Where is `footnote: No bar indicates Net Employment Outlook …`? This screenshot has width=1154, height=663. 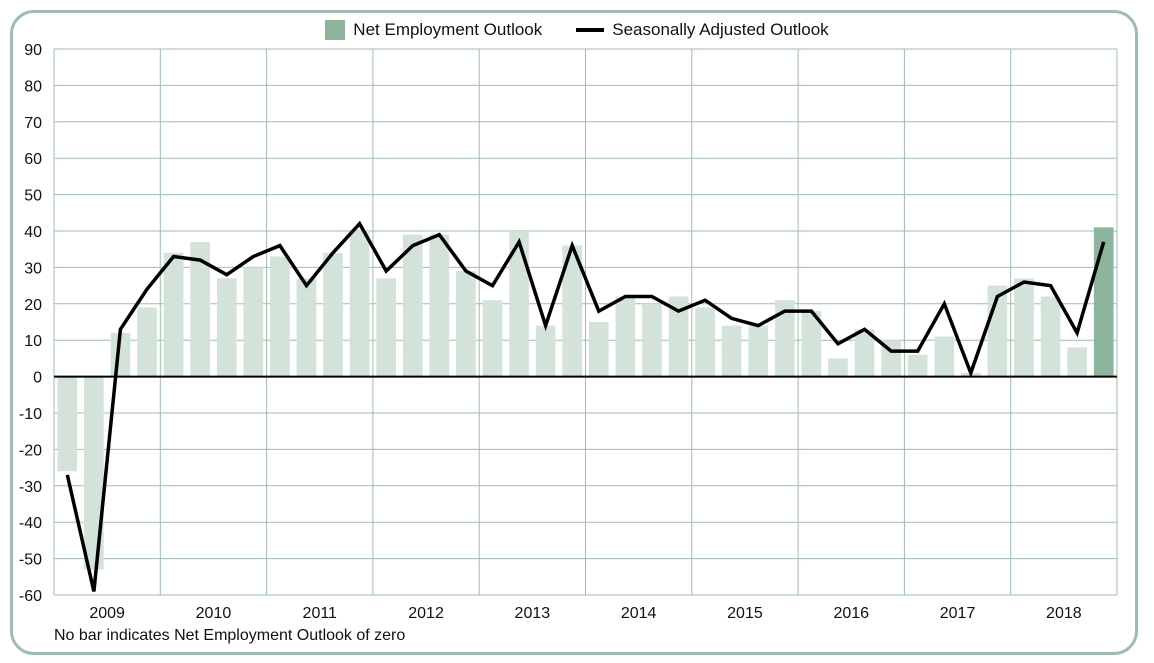 footnote: No bar indicates Net Employment Outlook … is located at coordinates (230, 635).